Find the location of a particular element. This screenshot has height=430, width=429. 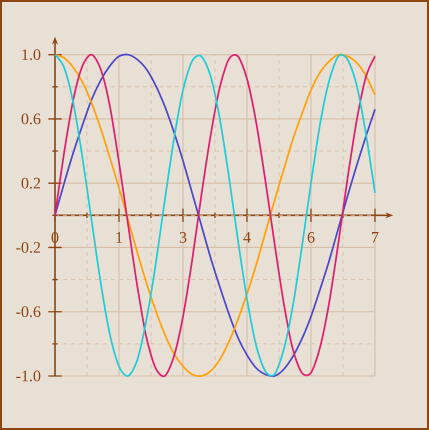

x-tick-label: 4 is located at coordinates (247, 237).